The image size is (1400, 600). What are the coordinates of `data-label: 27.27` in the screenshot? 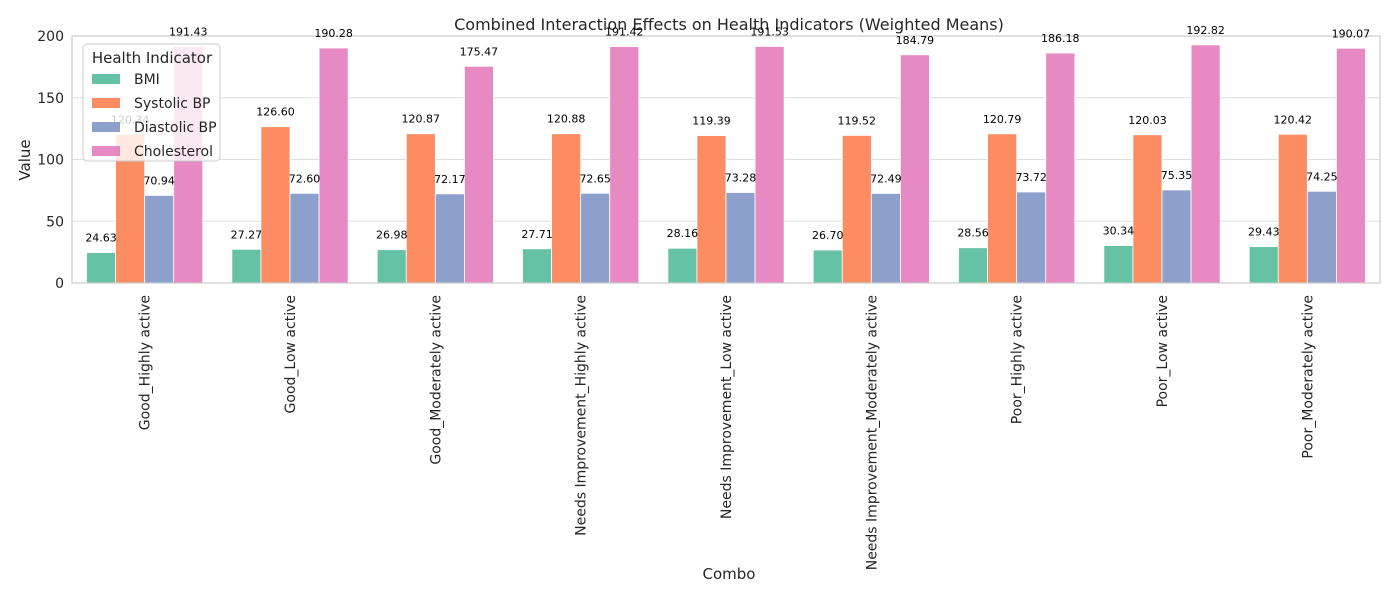 It's located at (247, 234).